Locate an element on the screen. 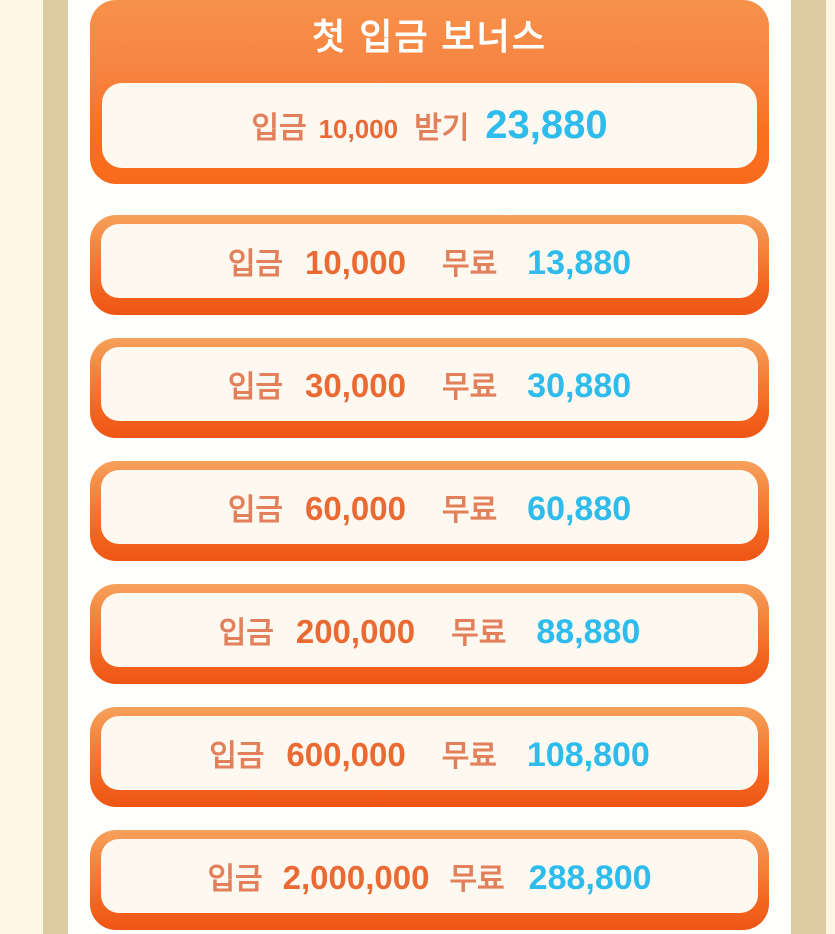 The width and height of the screenshot is (835, 934). bonus-tier-row: 입금 2,000,000 무료 288,800 is located at coordinates (429, 880).